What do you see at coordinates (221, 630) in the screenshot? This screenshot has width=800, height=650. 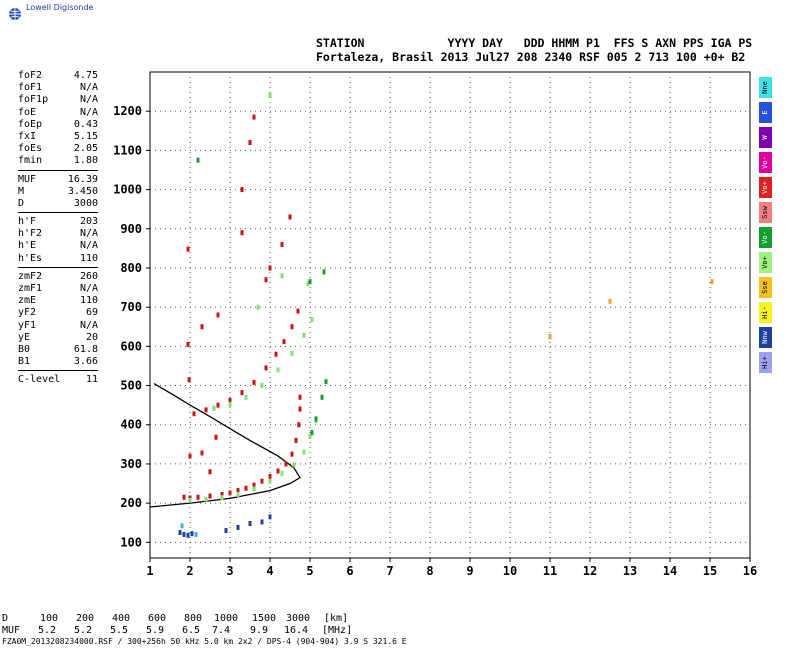 I see `muf-value: 7.4` at bounding box center [221, 630].